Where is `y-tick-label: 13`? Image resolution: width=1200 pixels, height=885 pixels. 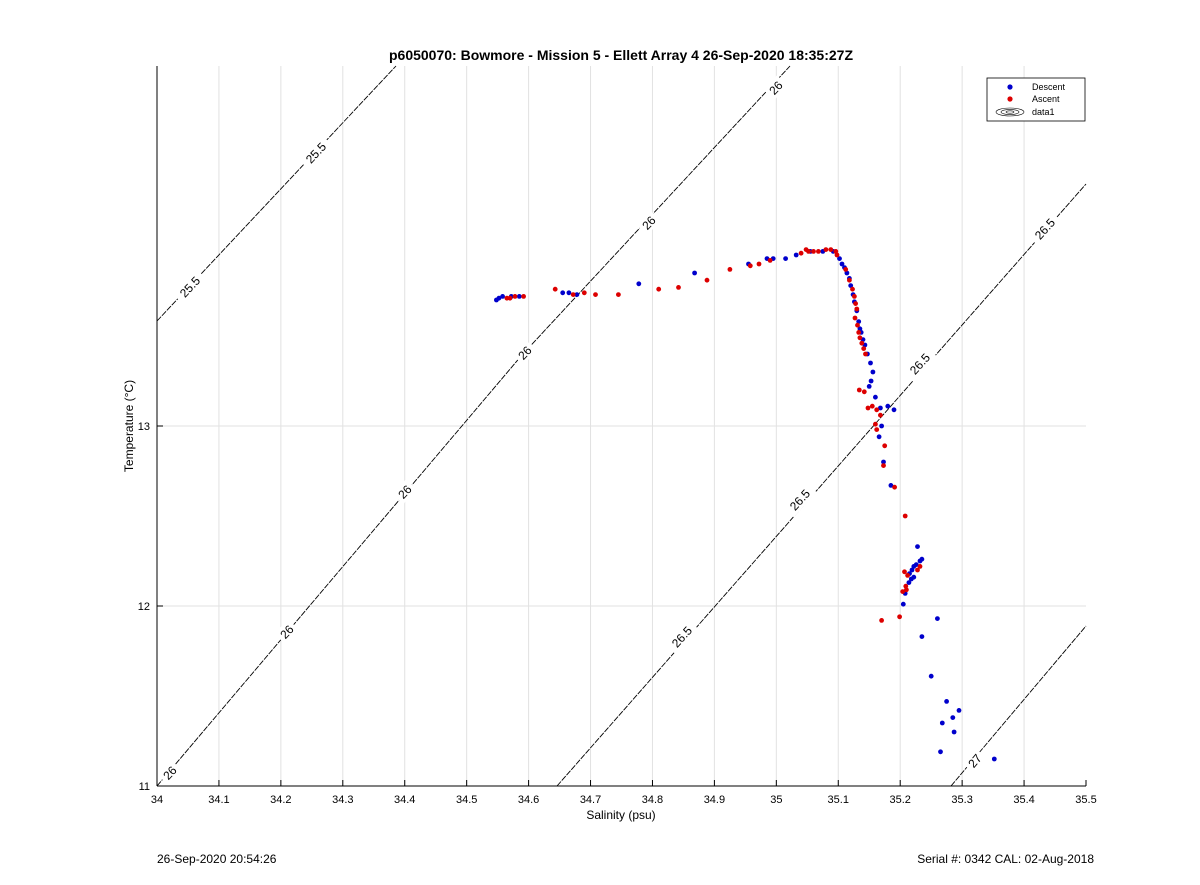
y-tick-label: 13 is located at coordinates (144, 427).